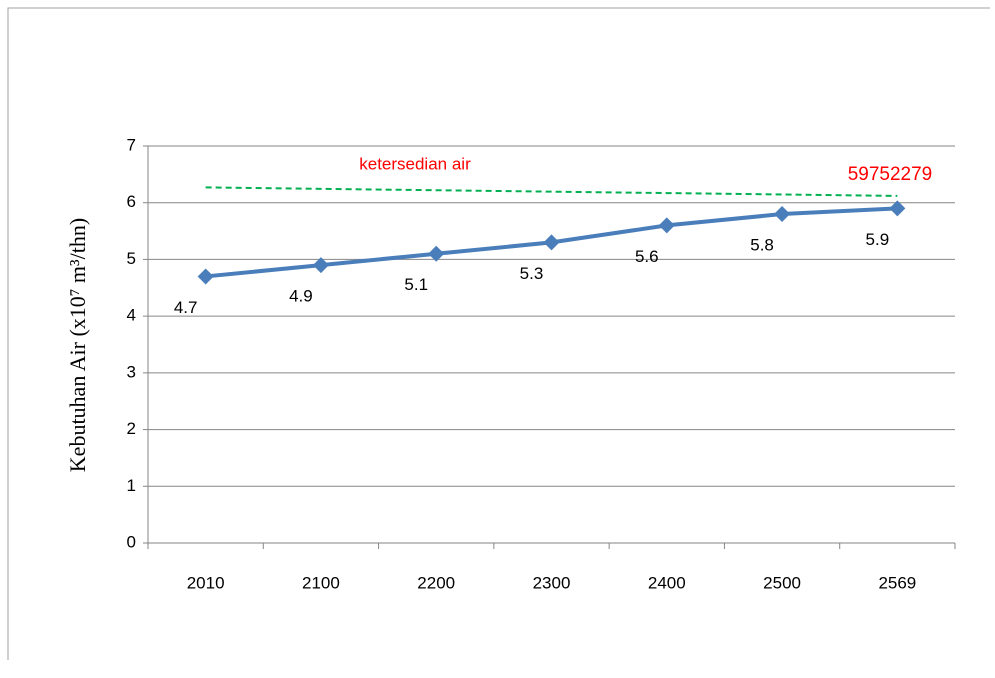 This screenshot has width=995, height=678. What do you see at coordinates (186, 307) in the screenshot?
I see `data-label: 4.7` at bounding box center [186, 307].